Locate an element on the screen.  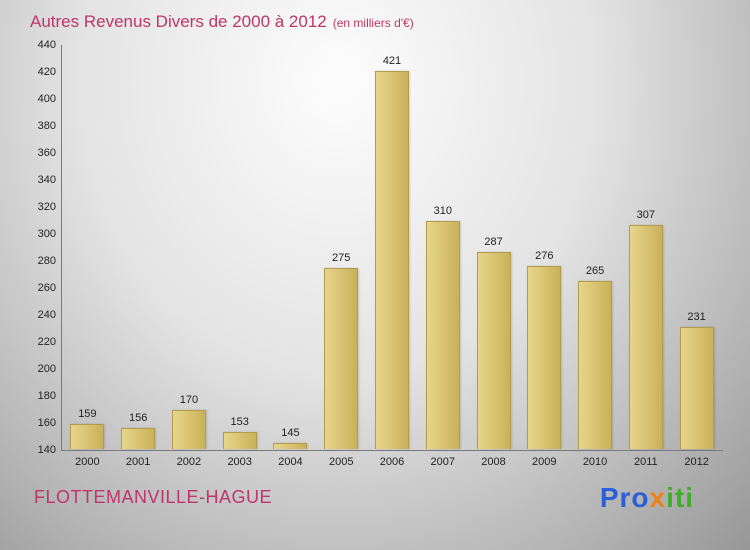
x-tick-label: 2010 is located at coordinates (595, 462).